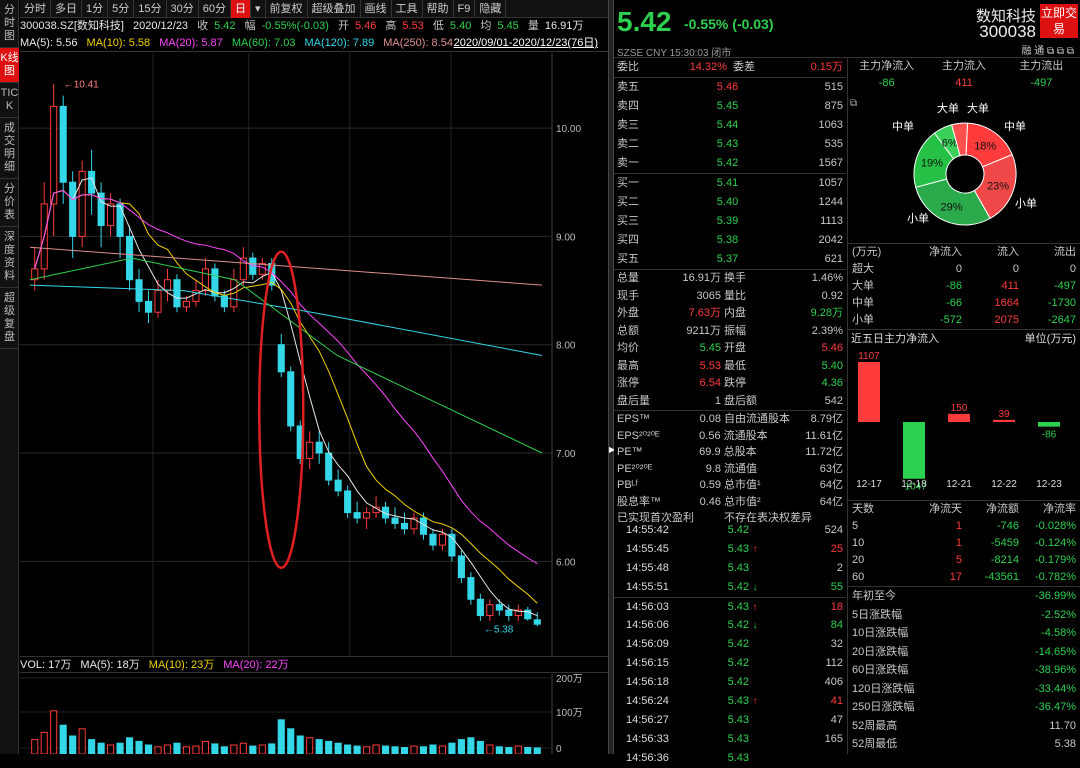  I want to click on toolbar-item-12: 工具, so click(407, 9).